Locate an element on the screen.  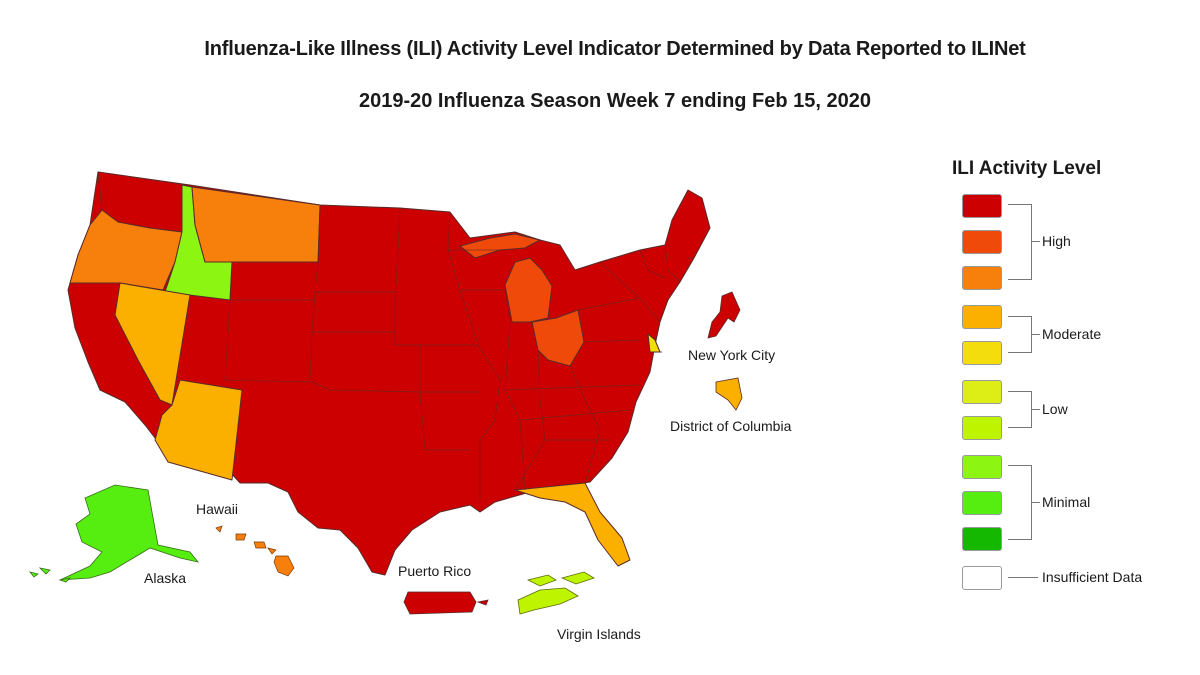
legend-title: ILI Activity Level is located at coordinates (1027, 168).